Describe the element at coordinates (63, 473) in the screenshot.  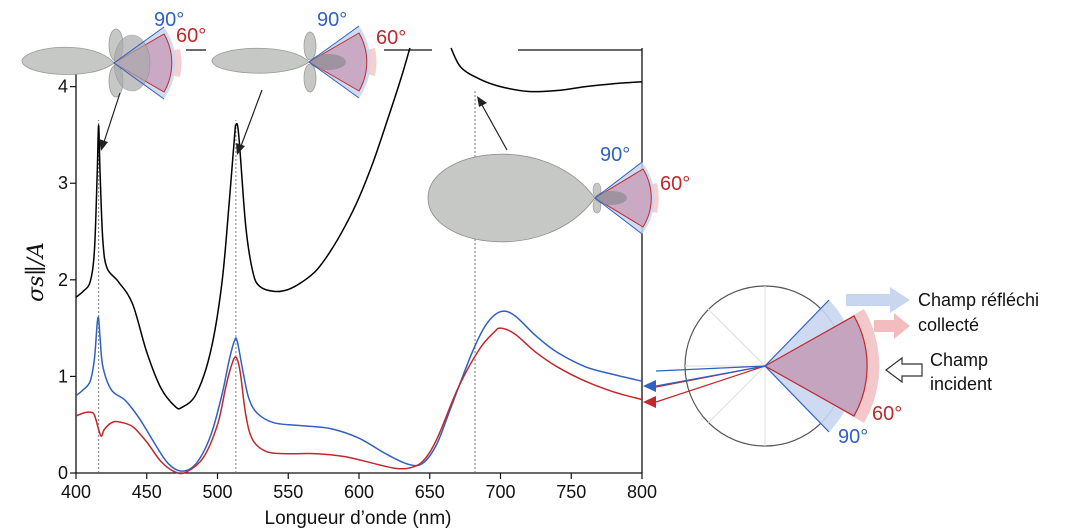
I see `y-tick-label-0: 0` at that location.